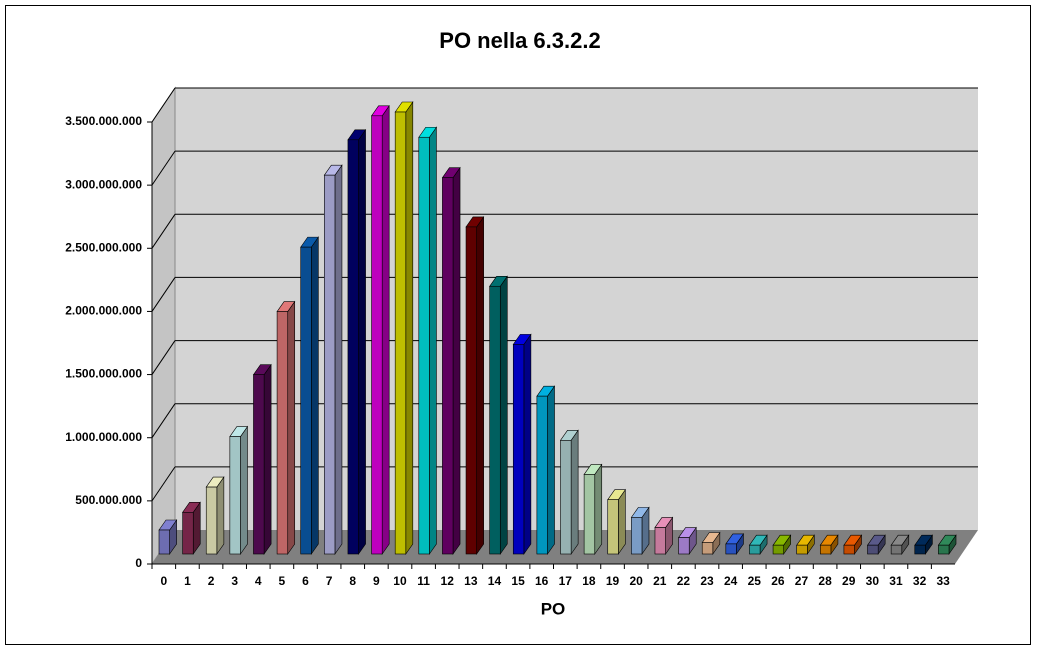 The width and height of the screenshot is (1037, 656). I want to click on x-tick-label: 20, so click(636, 581).